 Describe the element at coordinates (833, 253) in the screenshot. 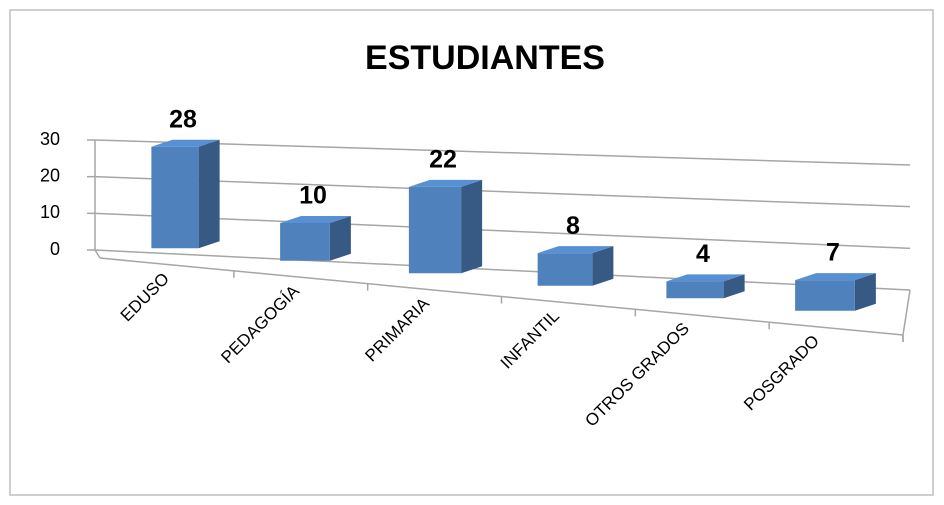

I see `data-label: 7` at that location.